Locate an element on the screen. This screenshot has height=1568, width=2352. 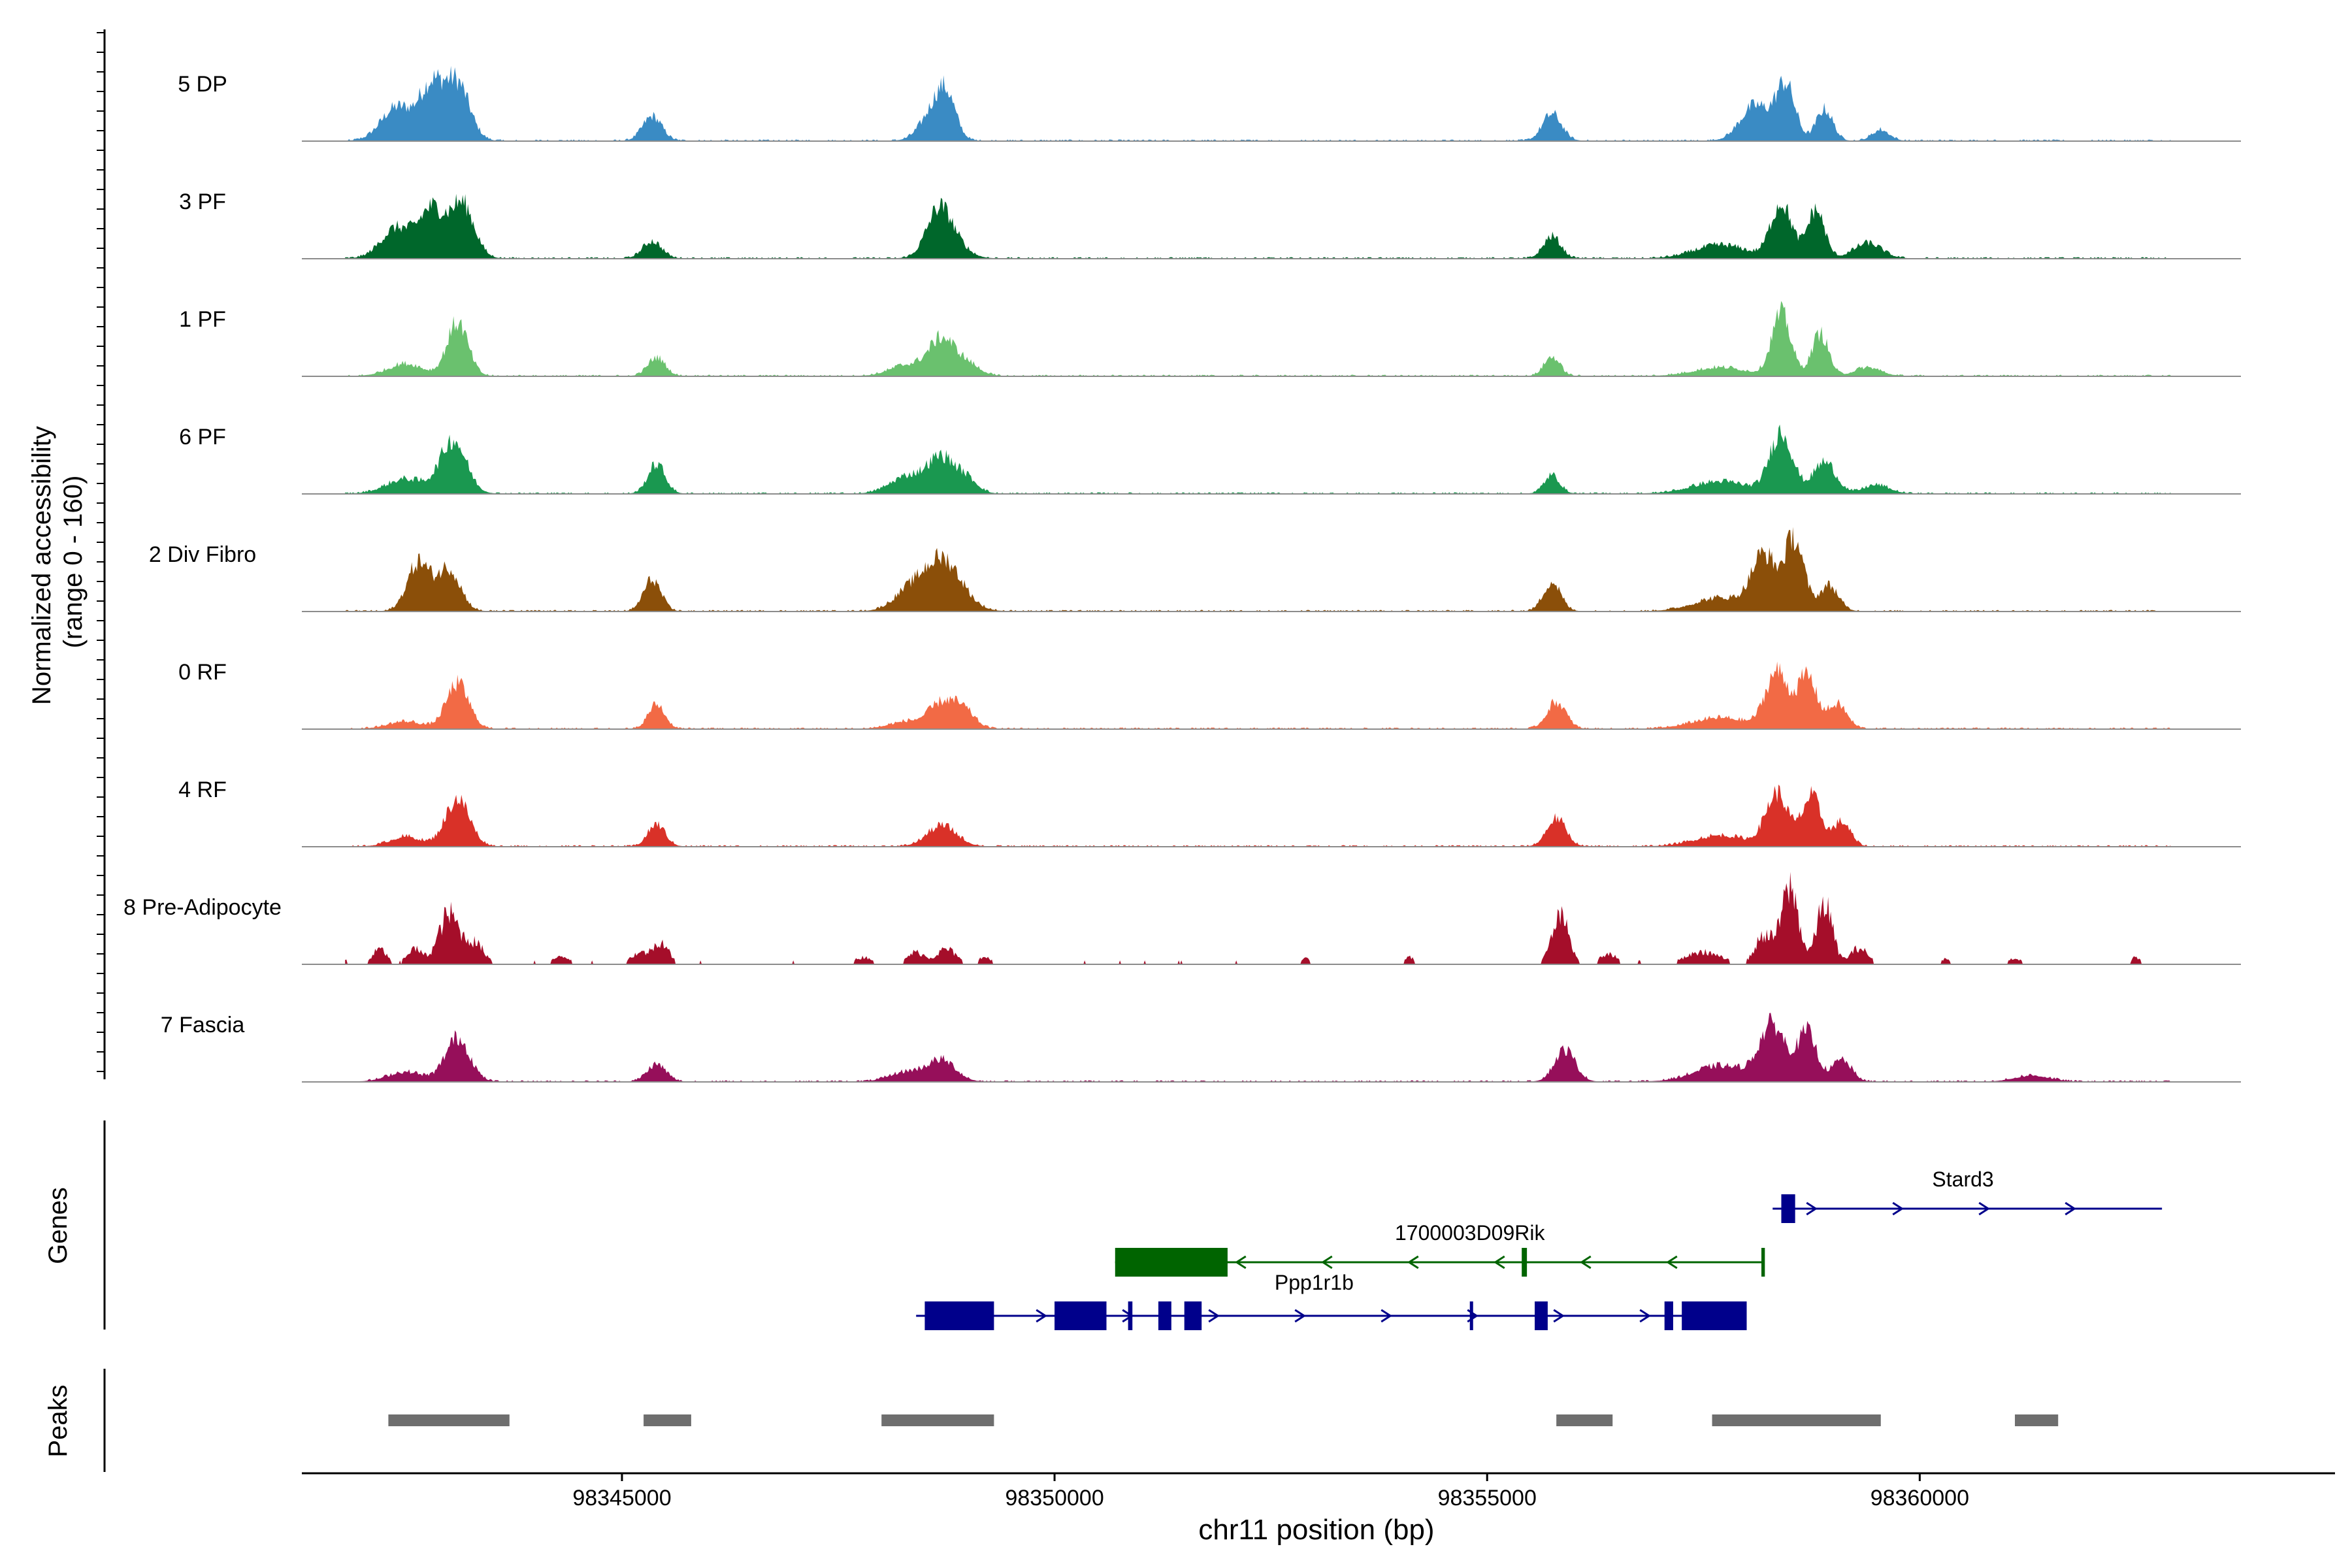
x-axis-ticks: 98345000 98350000 98355000 98360000 is located at coordinates (1270, 1492).